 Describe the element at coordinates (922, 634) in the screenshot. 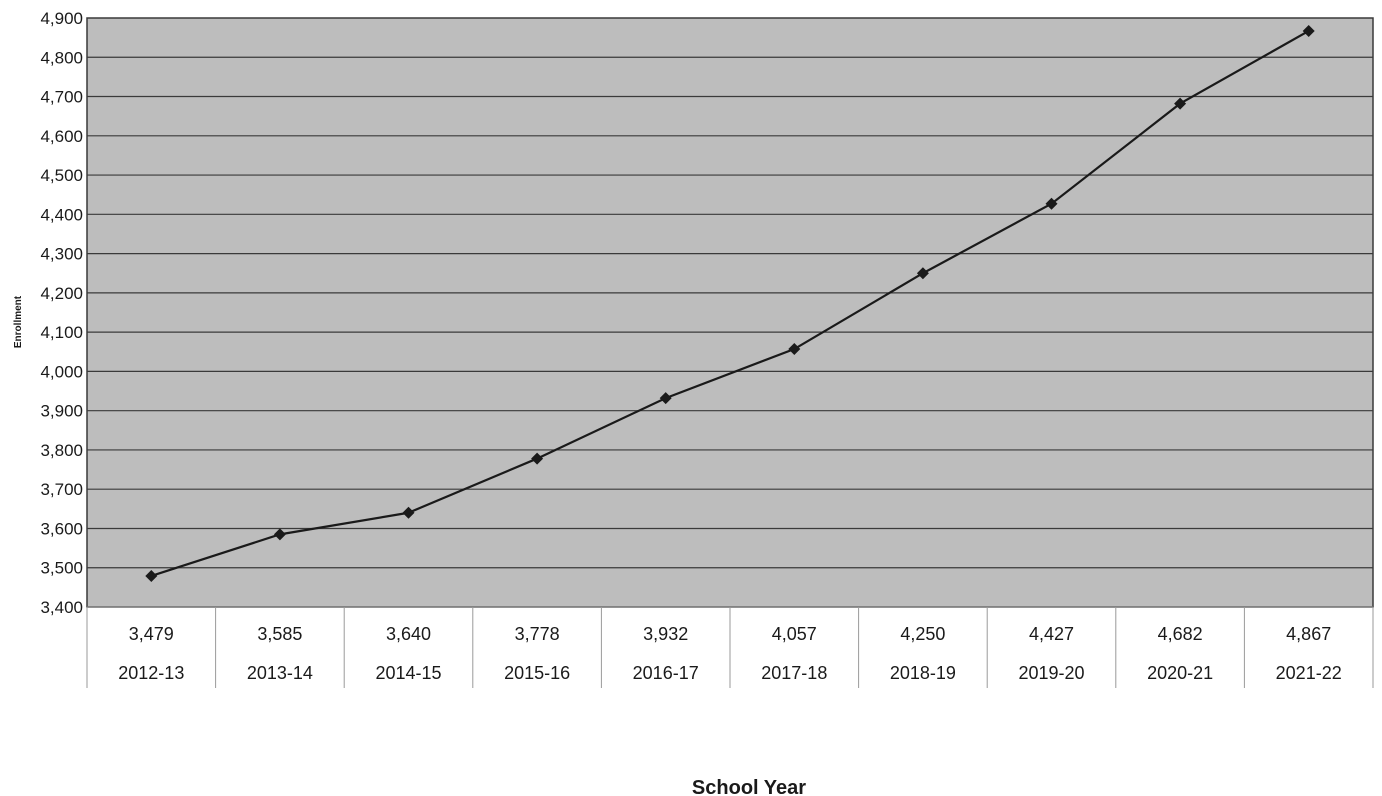

I see `data-label: 4,250` at that location.